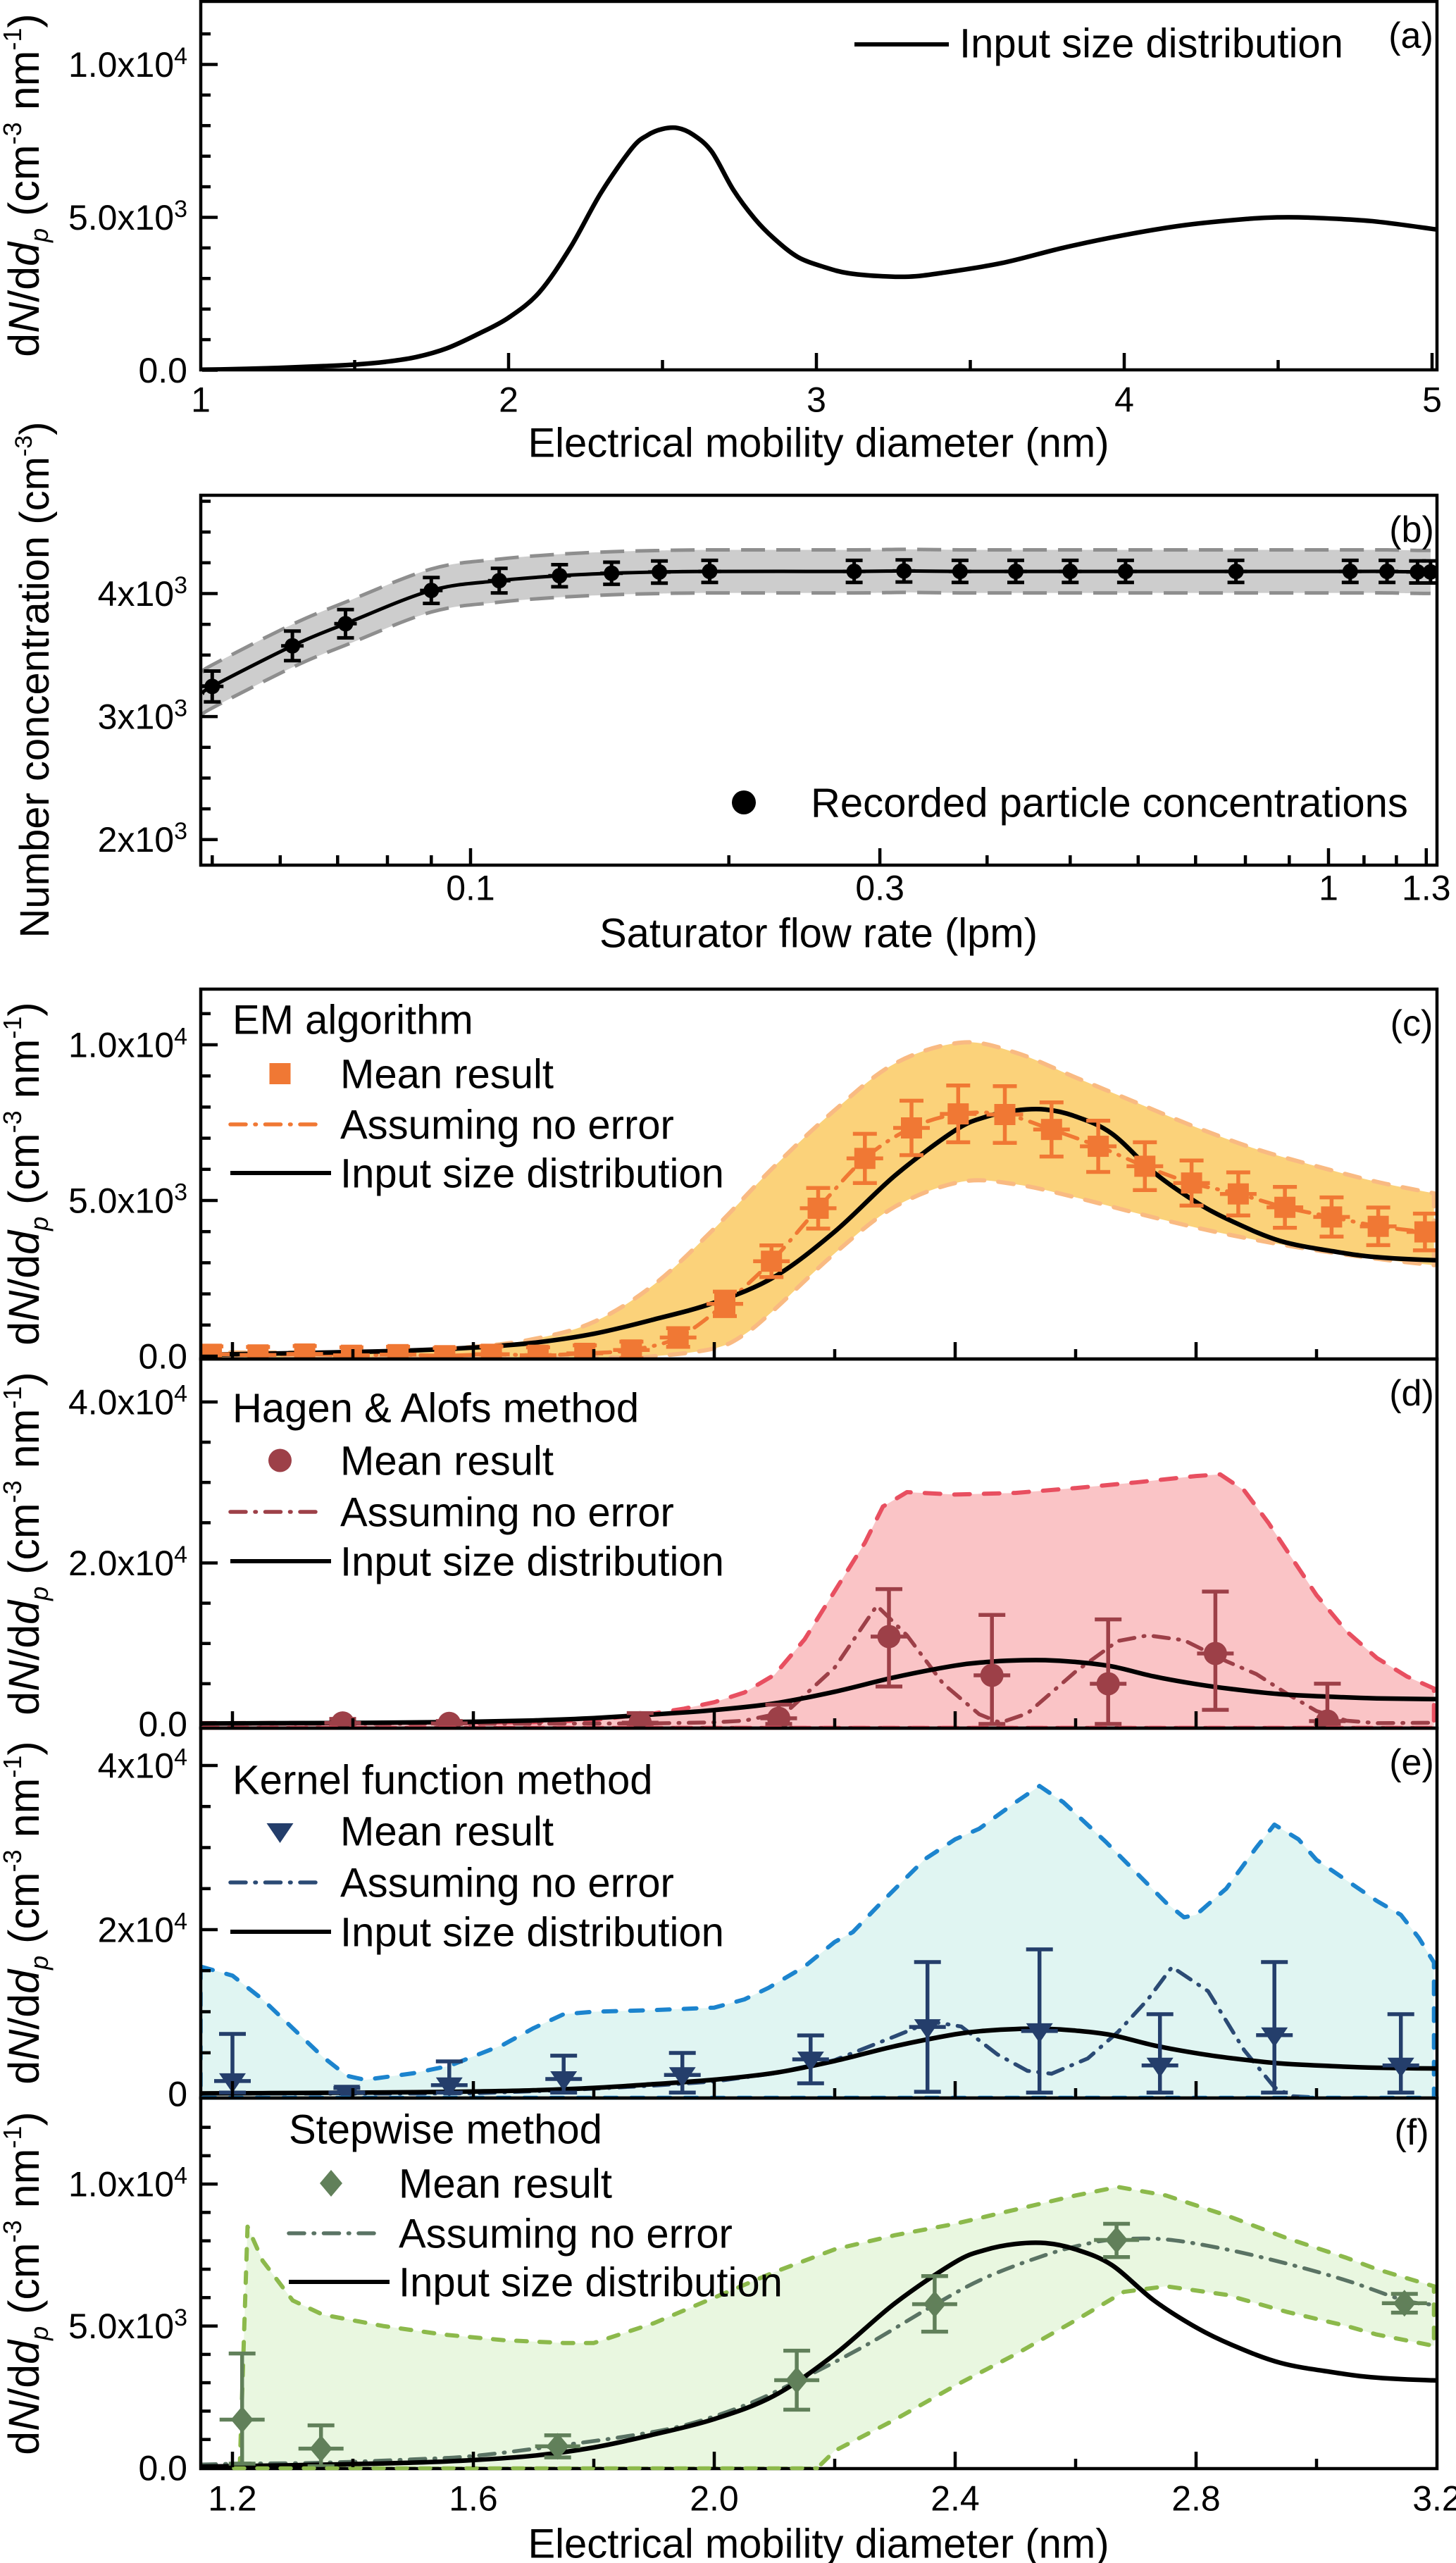 Image resolution: width=1456 pixels, height=2563 pixels. I want to click on svg-text: 4.0x104, so click(127, 1401).